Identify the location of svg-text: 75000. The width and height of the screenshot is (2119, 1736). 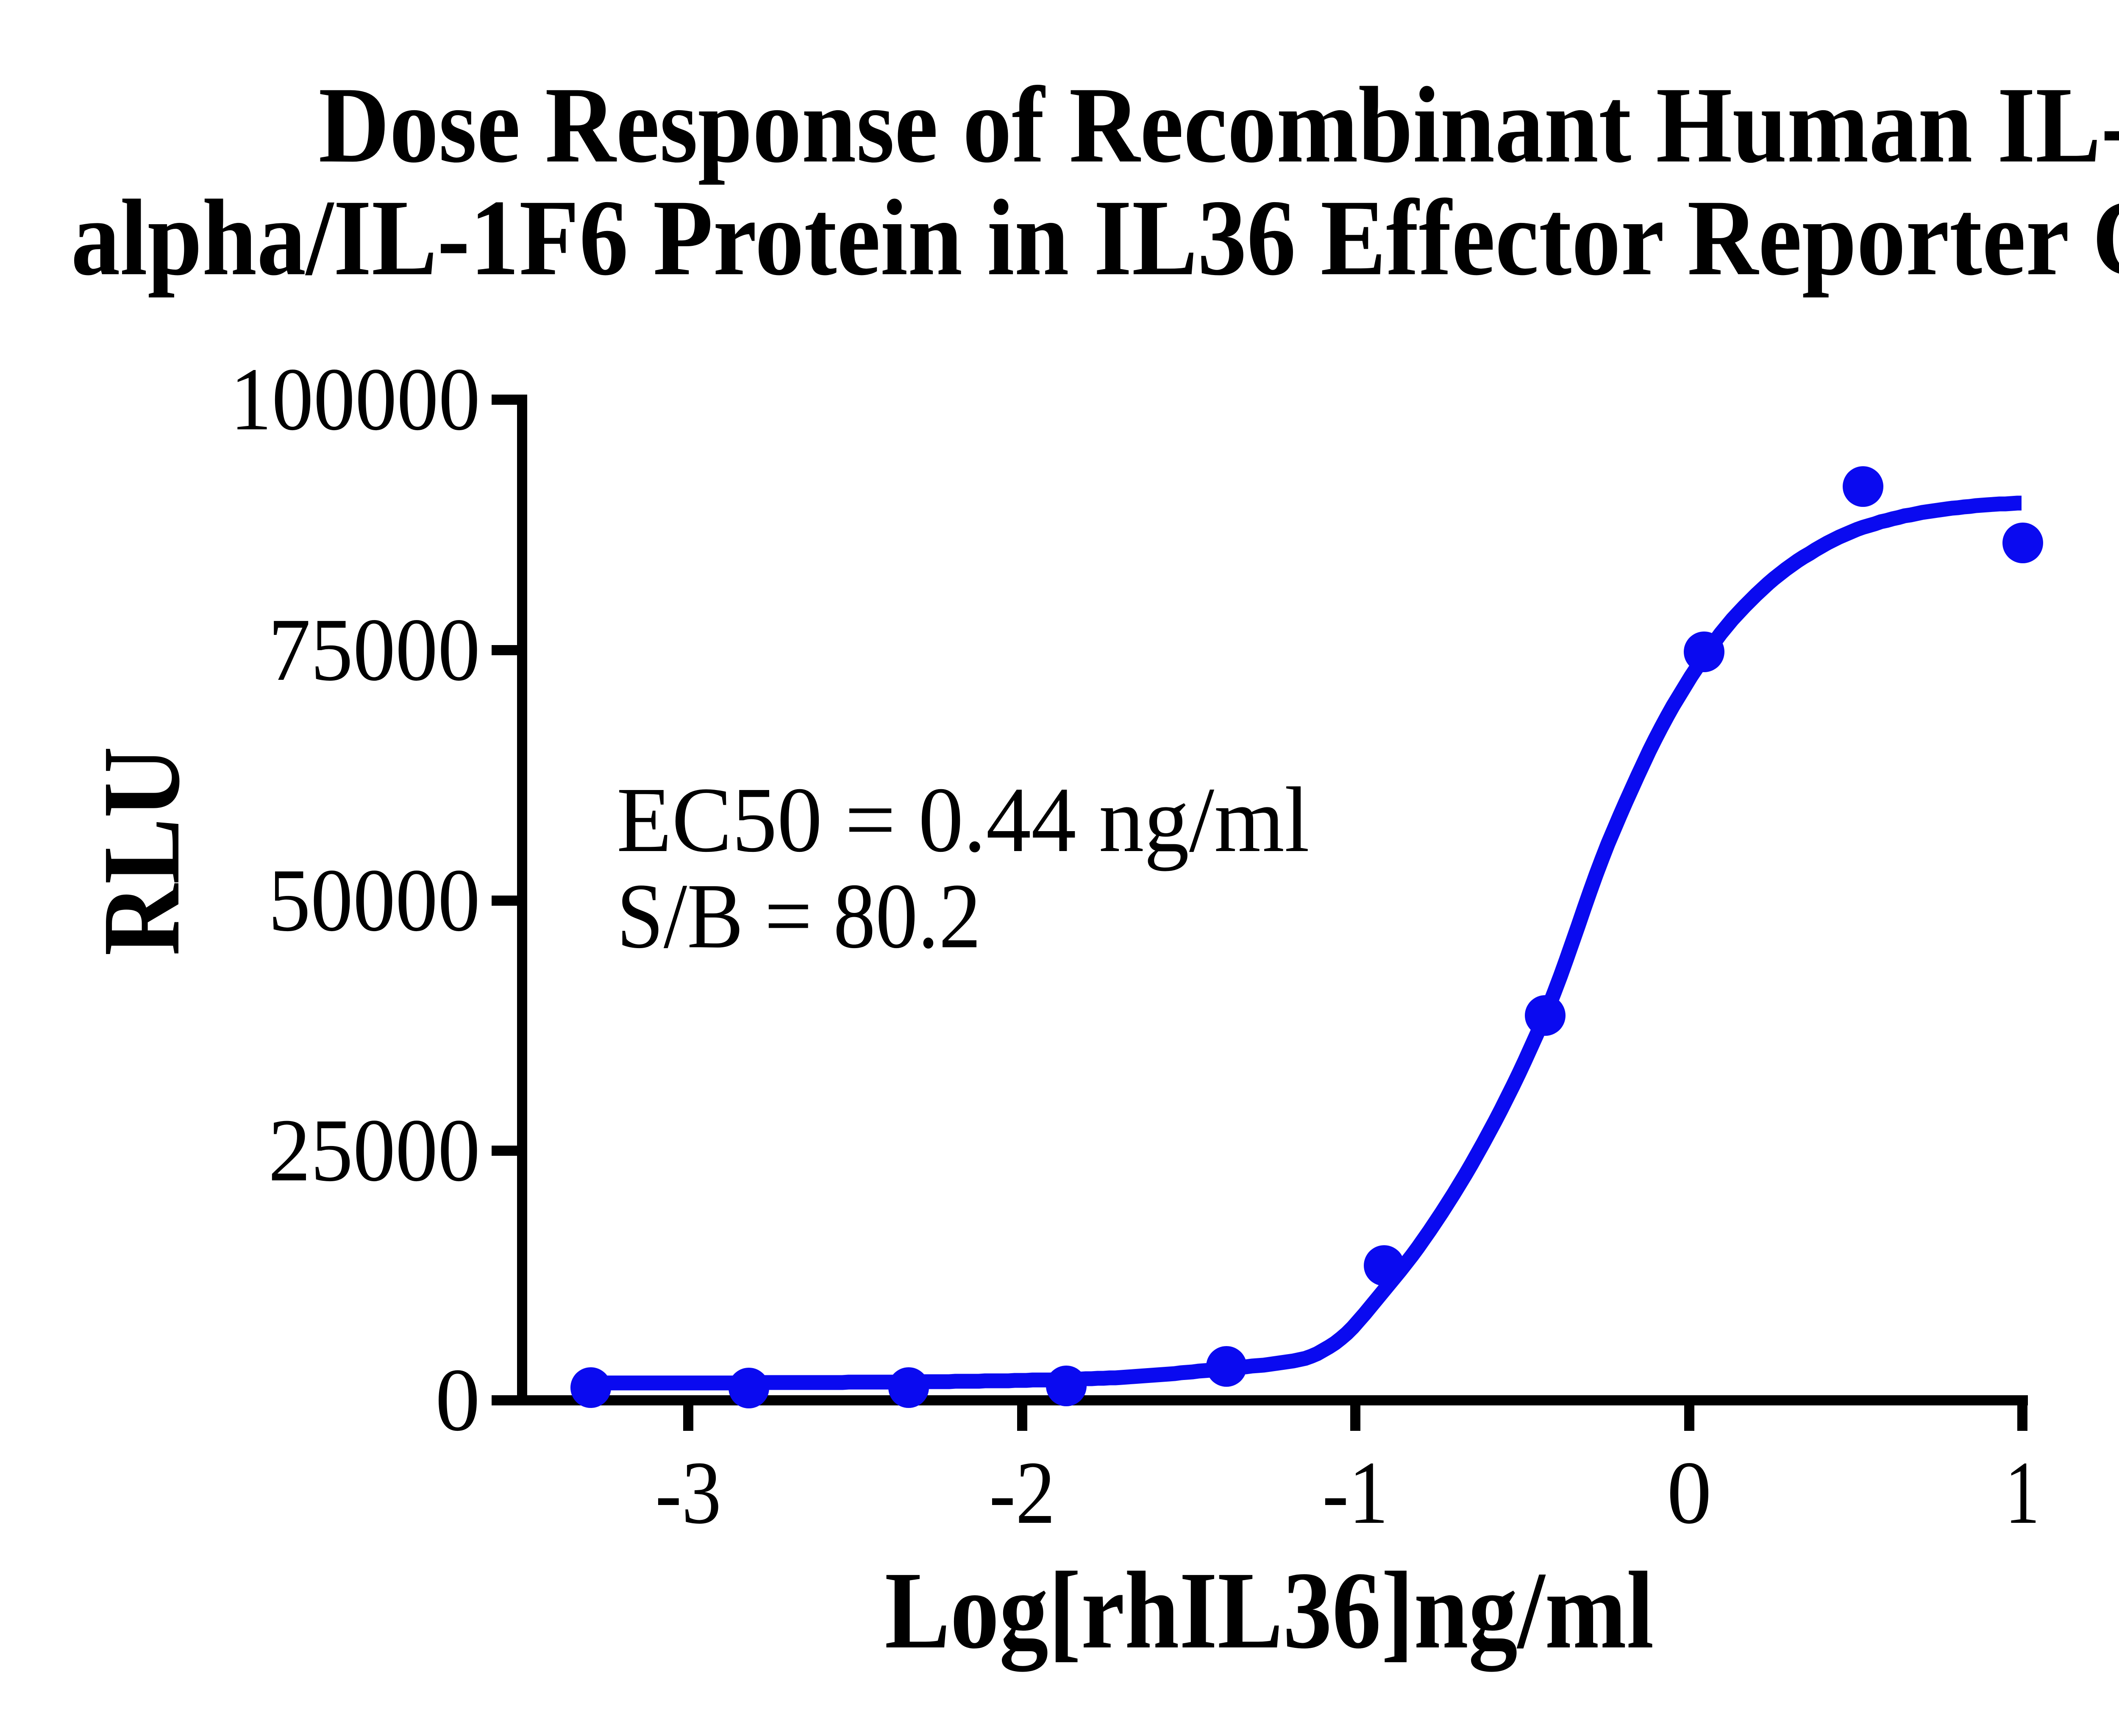
(374, 649).